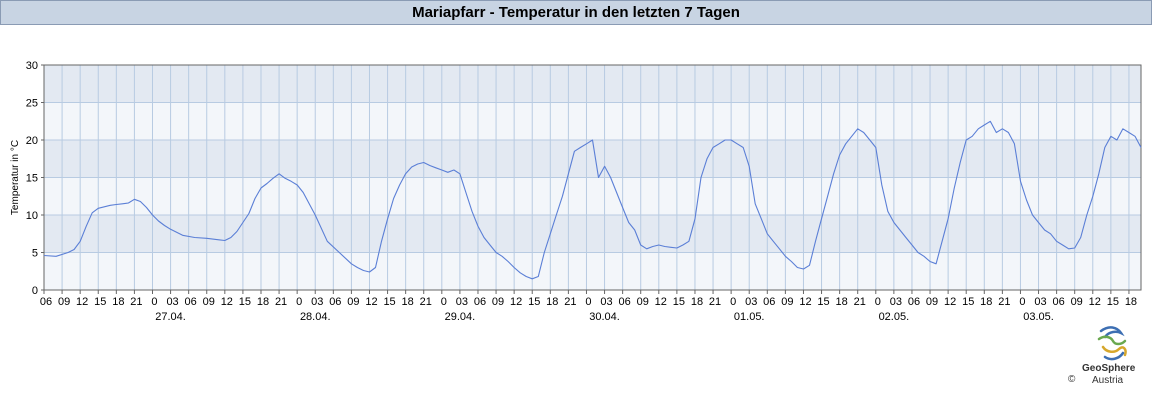 The width and height of the screenshot is (1152, 400). Describe the element at coordinates (32, 66) in the screenshot. I see `y-tick-label: 30` at that location.